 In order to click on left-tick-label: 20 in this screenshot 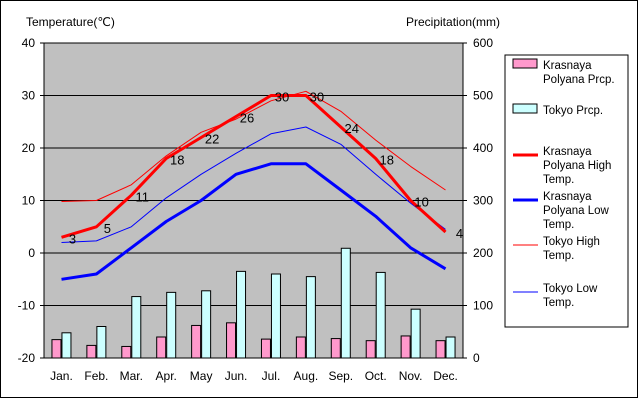, I will do `click(29, 148)`.